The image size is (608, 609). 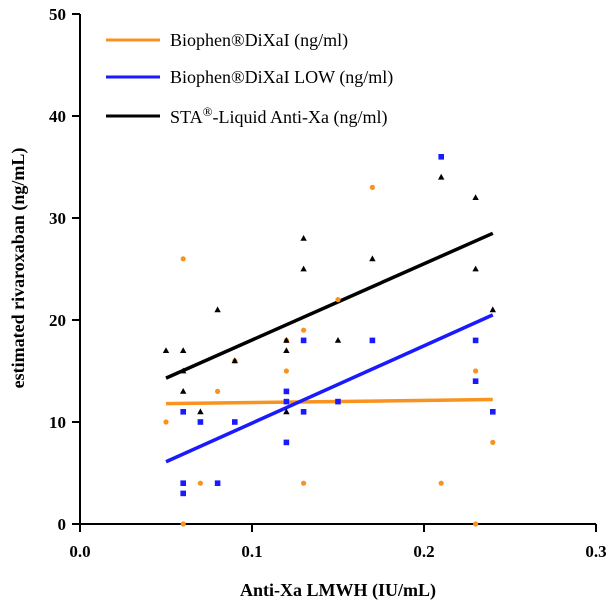 What do you see at coordinates (79, 551) in the screenshot?
I see `x-tick-label: 0.0` at bounding box center [79, 551].